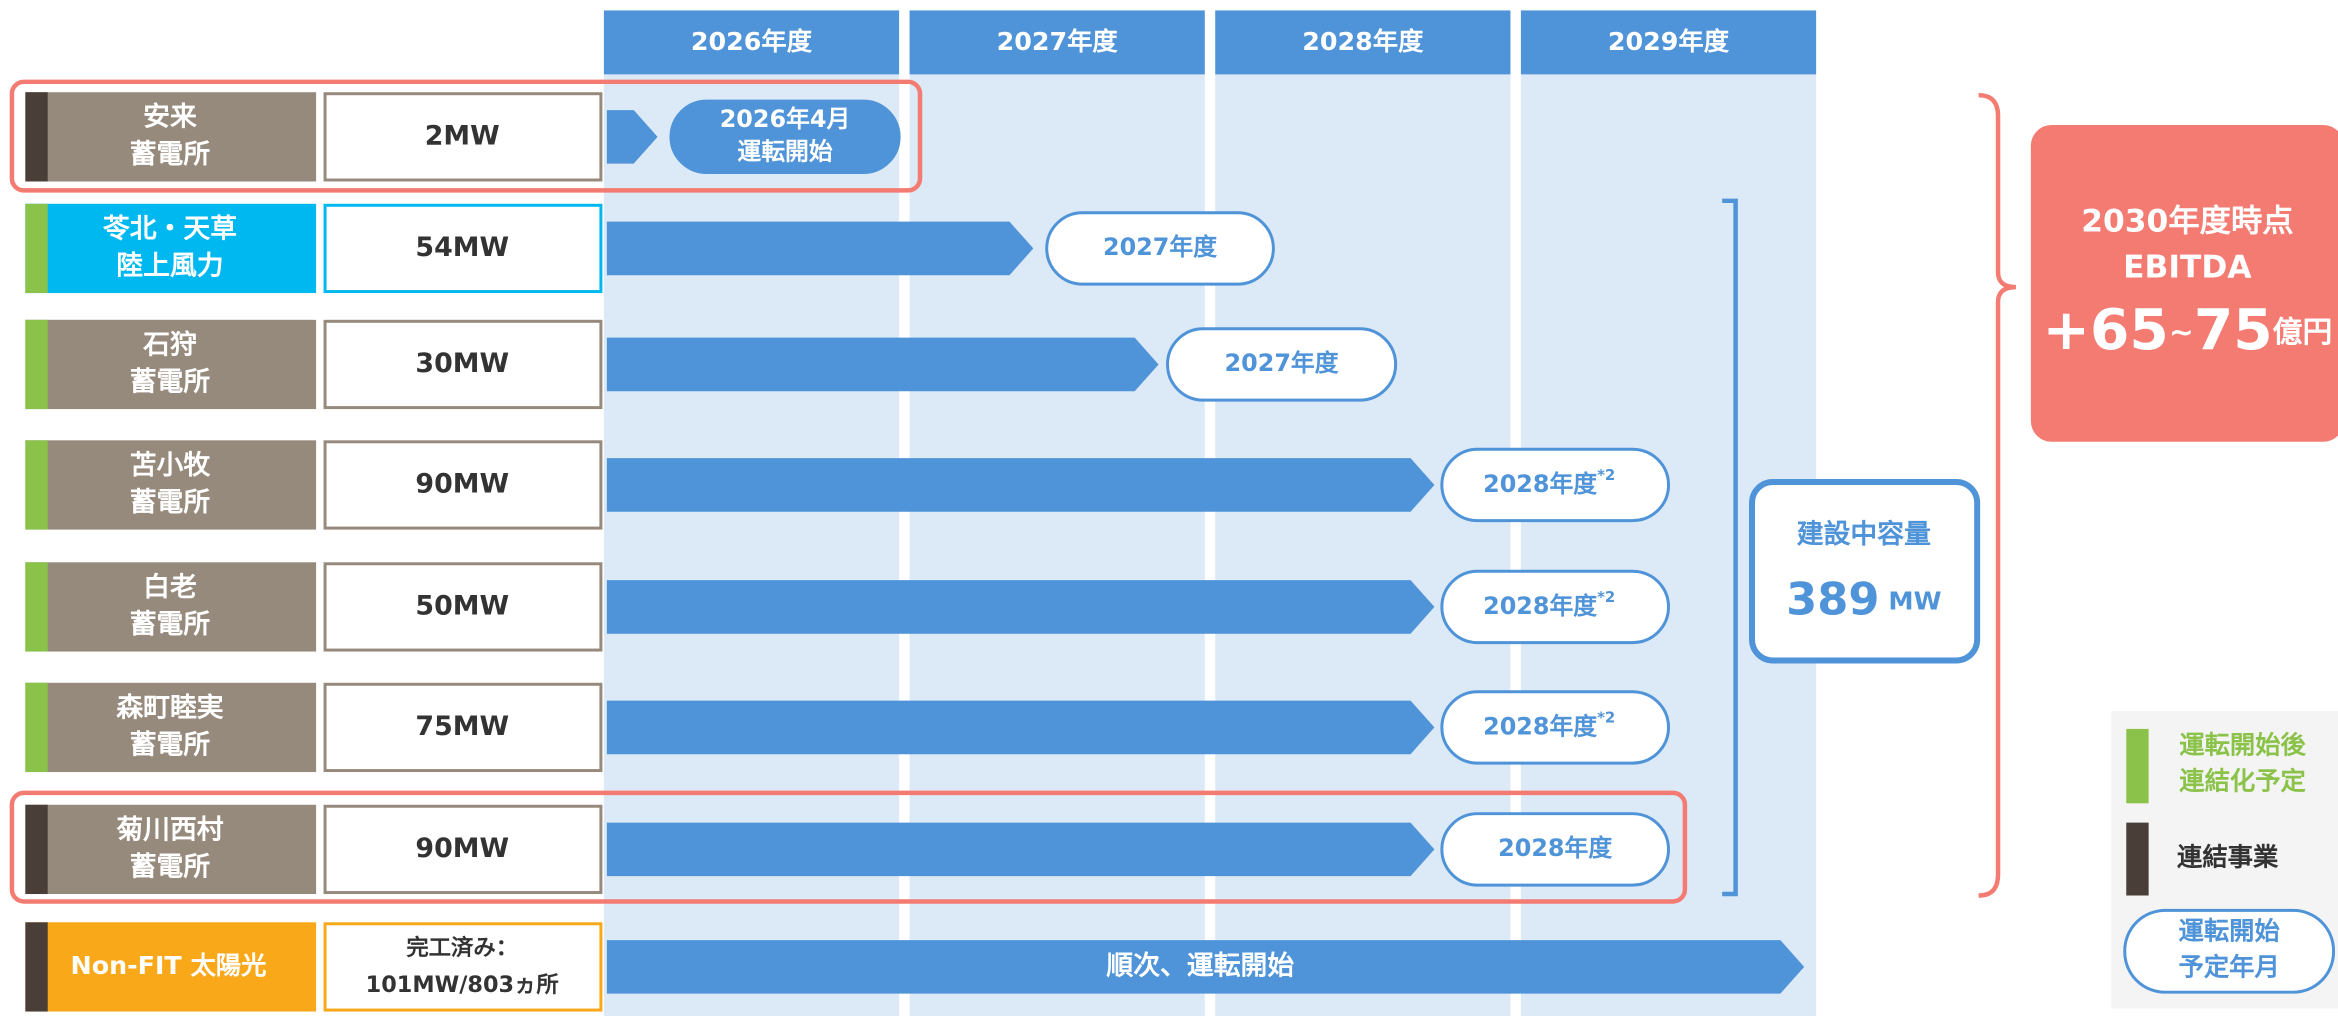 This screenshot has width=2338, height=1016. I want to click on unit: MW, so click(1914, 600).